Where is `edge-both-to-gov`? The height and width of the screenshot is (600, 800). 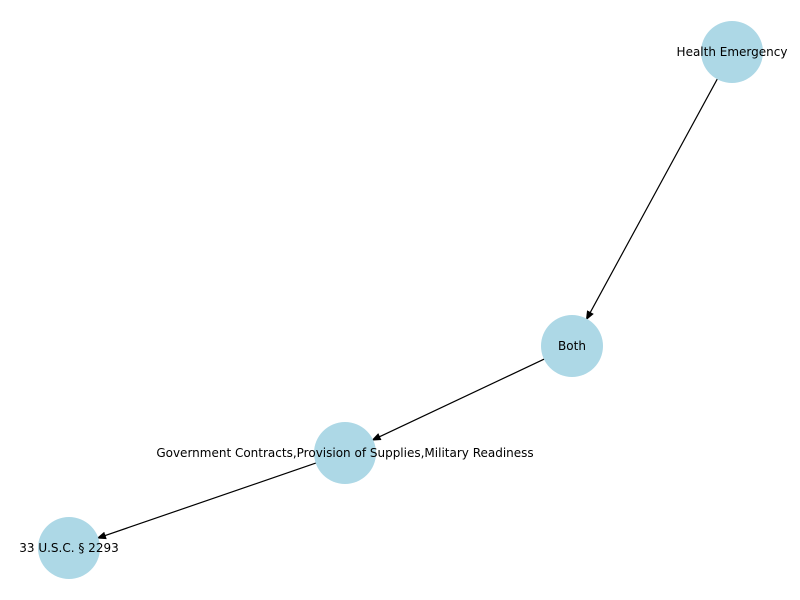
edge-both-to-gov is located at coordinates (463, 397).